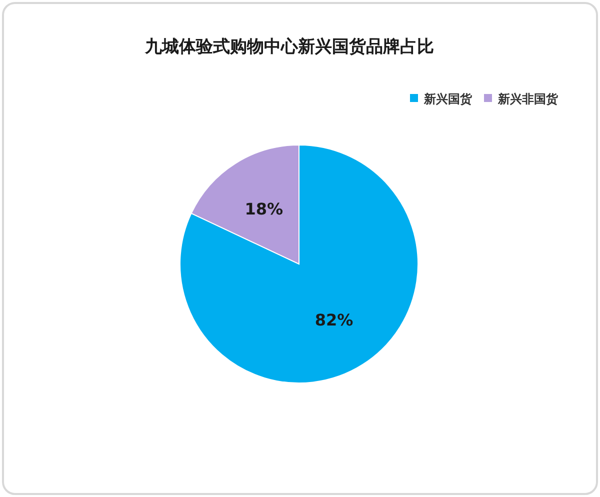 The image size is (600, 497). I want to click on title: 九城体验式购物中心新兴国货品牌占比, so click(289, 47).